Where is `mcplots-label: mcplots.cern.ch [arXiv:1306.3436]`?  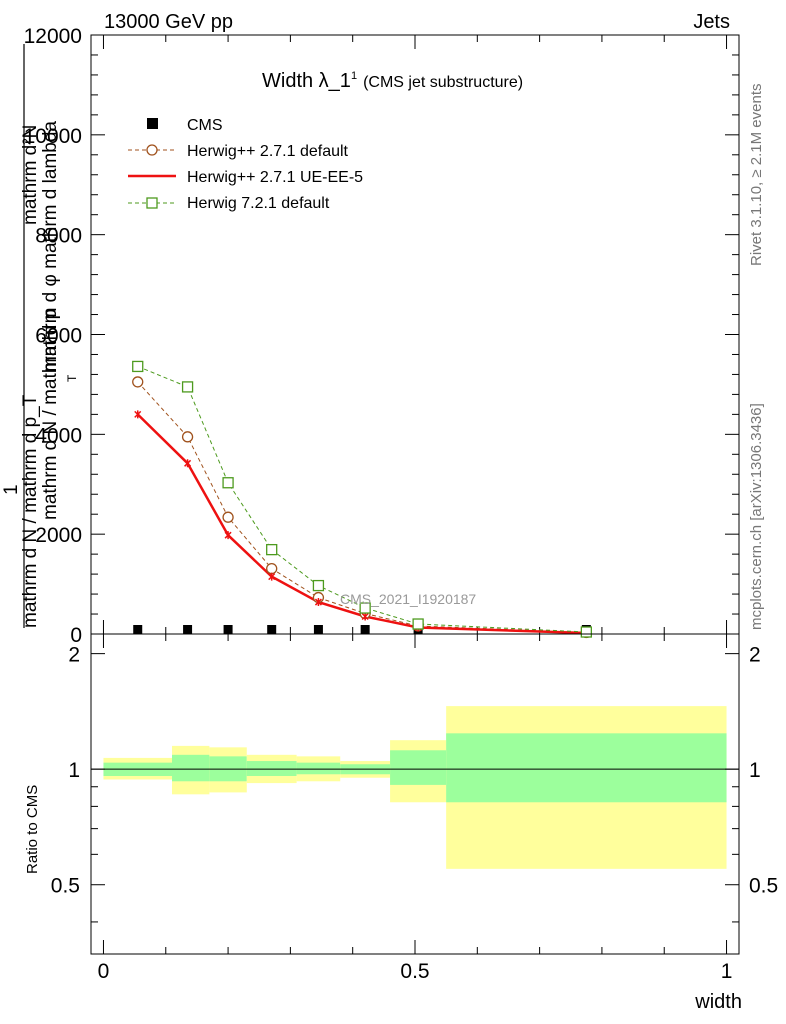 mcplots-label: mcplots.cern.ch [arXiv:1306.3436] is located at coordinates (756, 516).